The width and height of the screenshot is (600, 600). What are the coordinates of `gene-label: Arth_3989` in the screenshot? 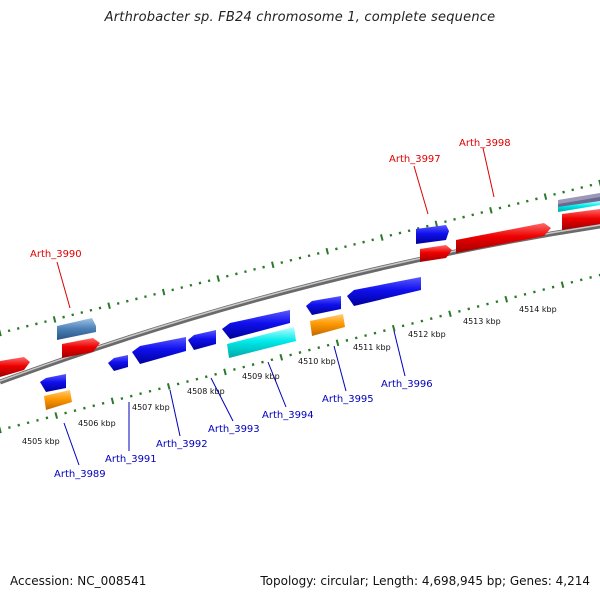 It's located at (80, 474).